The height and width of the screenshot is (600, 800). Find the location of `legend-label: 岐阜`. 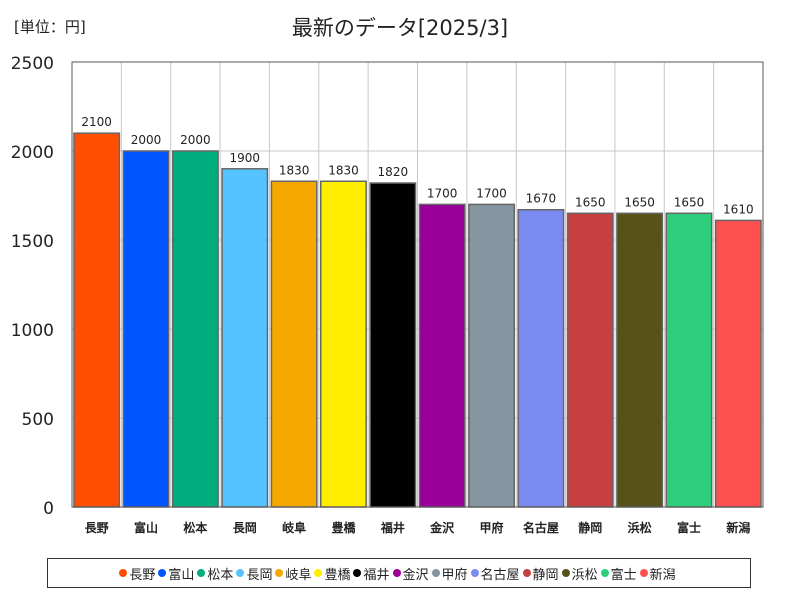

legend-label: 岐阜 is located at coordinates (298, 575).